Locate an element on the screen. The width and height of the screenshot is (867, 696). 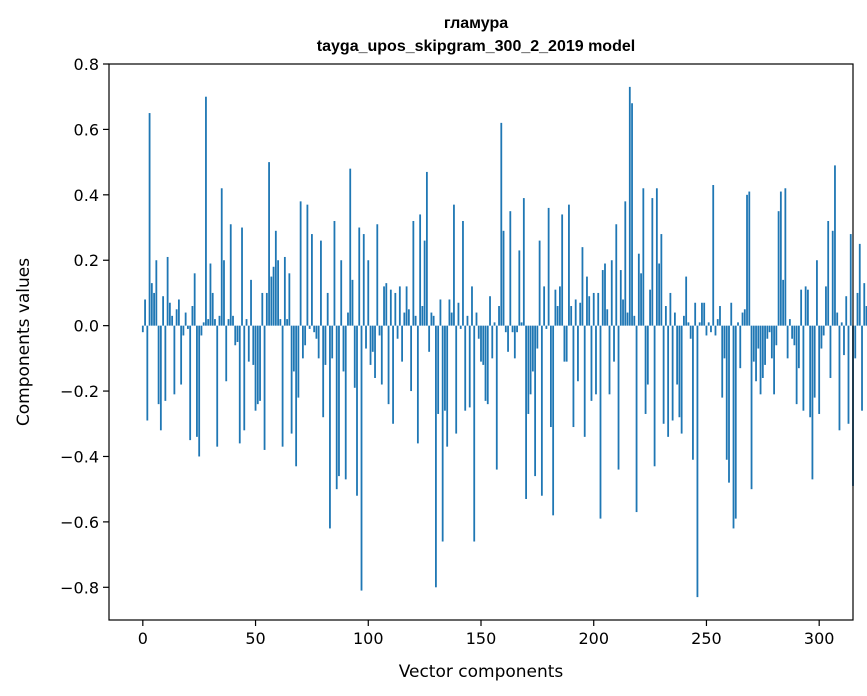
y-tick-label: 0.6 is located at coordinates (86, 129).